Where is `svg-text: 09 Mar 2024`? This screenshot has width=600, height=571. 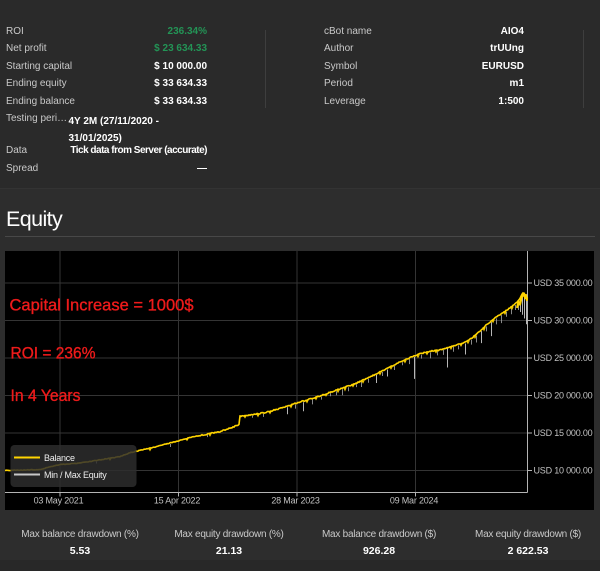 svg-text: 09 Mar 2024 is located at coordinates (414, 501).